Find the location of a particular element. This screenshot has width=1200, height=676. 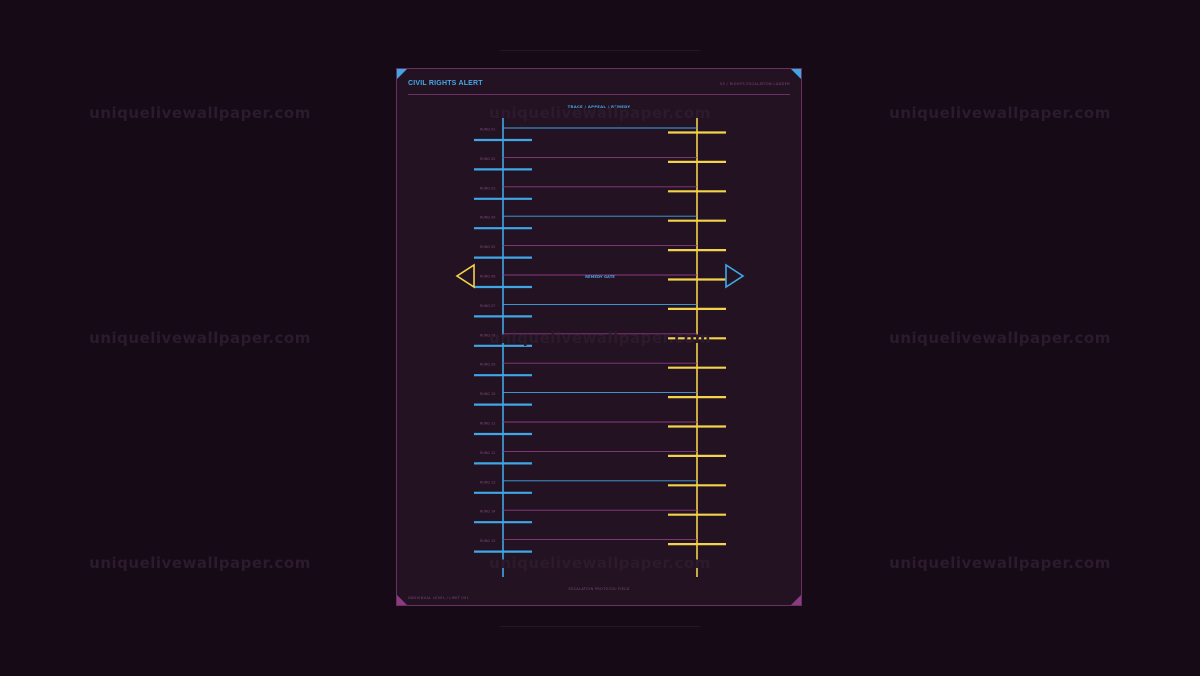

corner-mark-top-left is located at coordinates (402, 74).